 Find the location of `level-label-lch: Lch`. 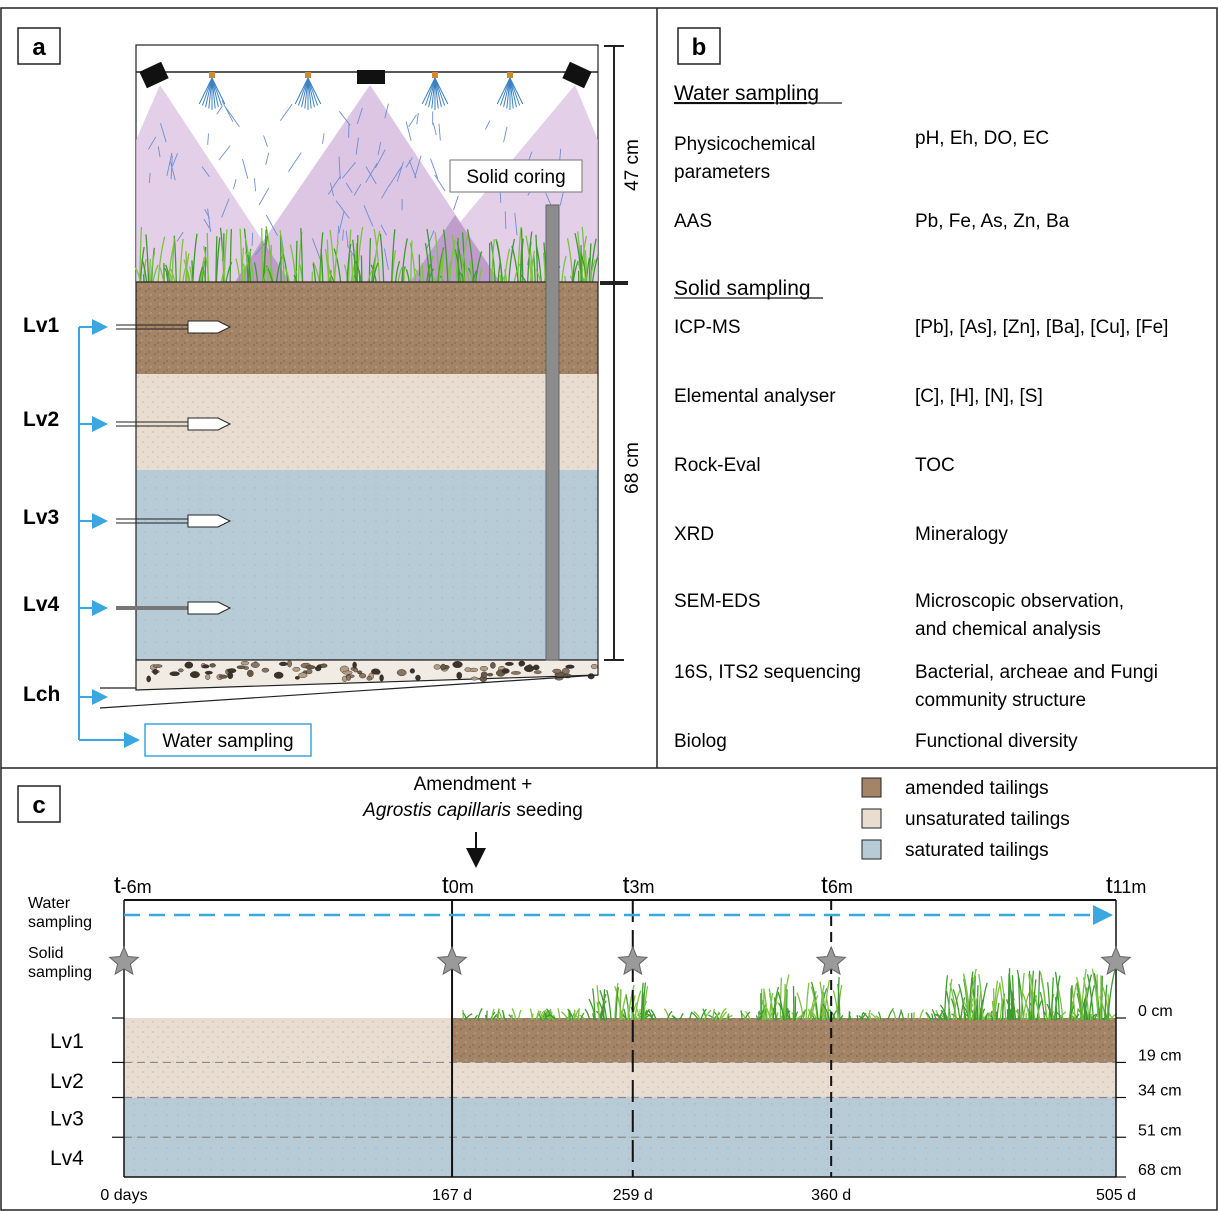

level-label-lch: Lch is located at coordinates (41, 694).